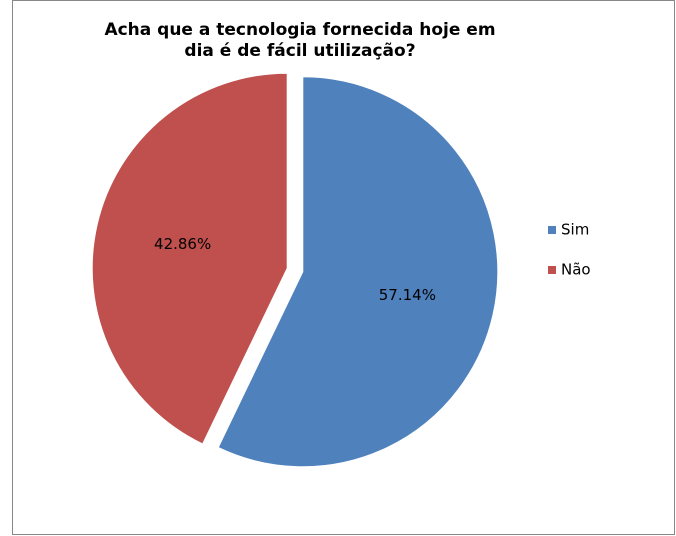 Image resolution: width=676 pixels, height=536 pixels. I want to click on data-label: 57.14%, so click(407, 295).